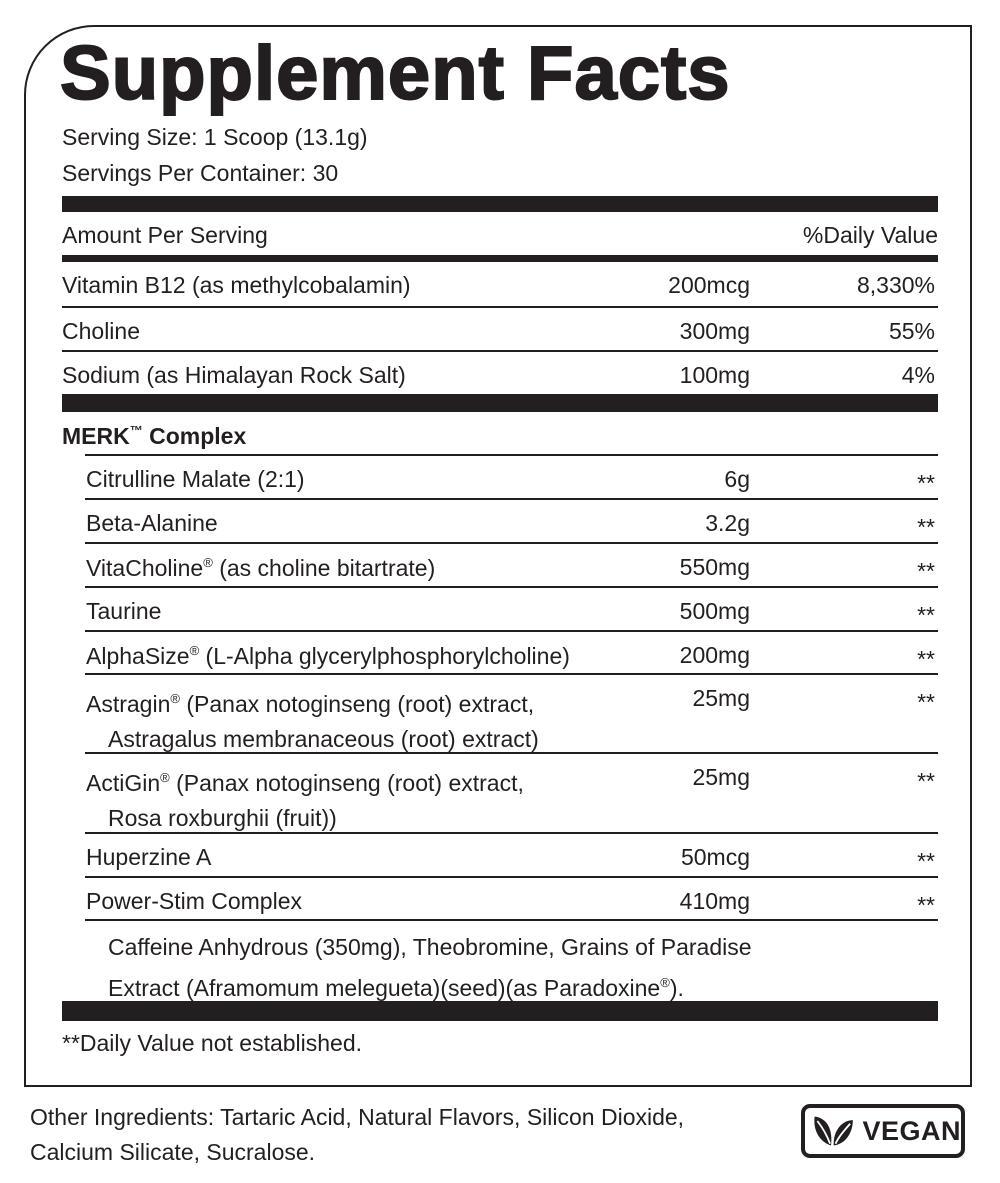 The height and width of the screenshot is (1183, 1000). I want to click on nutrient-row: Choline 300mg 55%, so click(500, 329).